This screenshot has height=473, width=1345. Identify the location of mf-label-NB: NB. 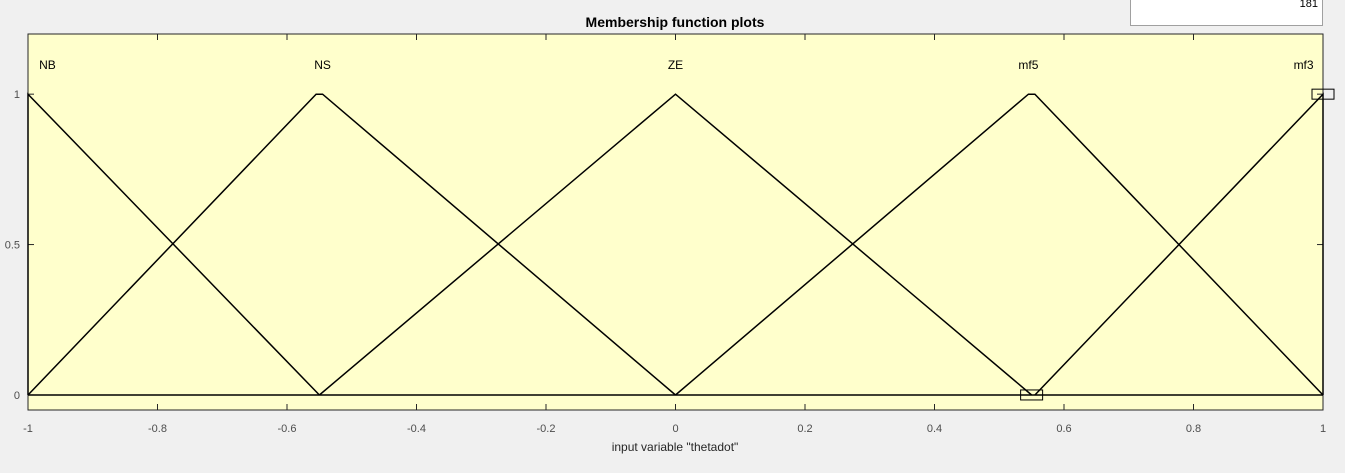
(47, 65).